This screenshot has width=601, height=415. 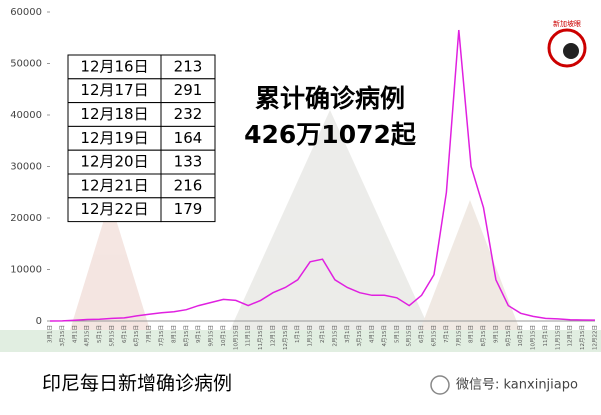 I want to click on table-text: 179, so click(x=188, y=209).